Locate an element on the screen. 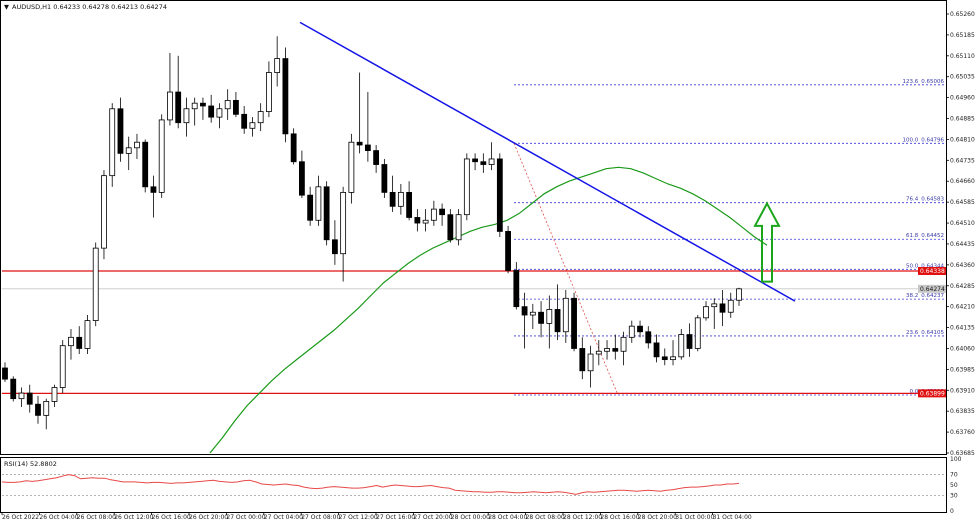 This screenshot has height=522, width=975. time-tick-label: 27 Oct 20:00 is located at coordinates (432, 517).